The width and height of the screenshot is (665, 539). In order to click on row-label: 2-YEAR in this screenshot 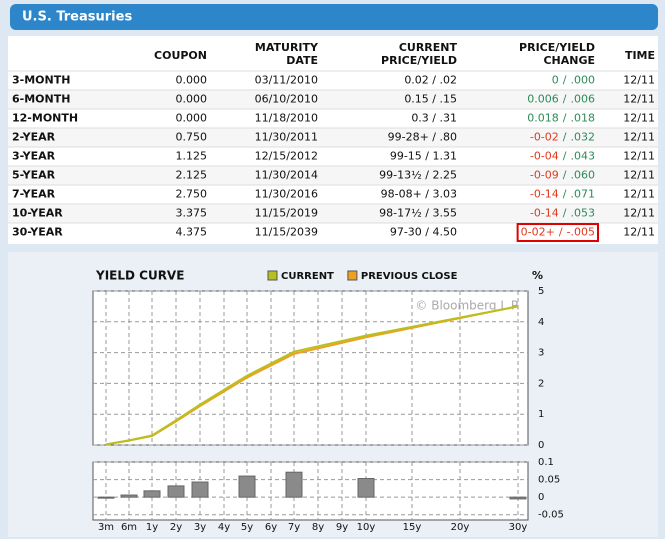, I will do `click(34, 137)`.